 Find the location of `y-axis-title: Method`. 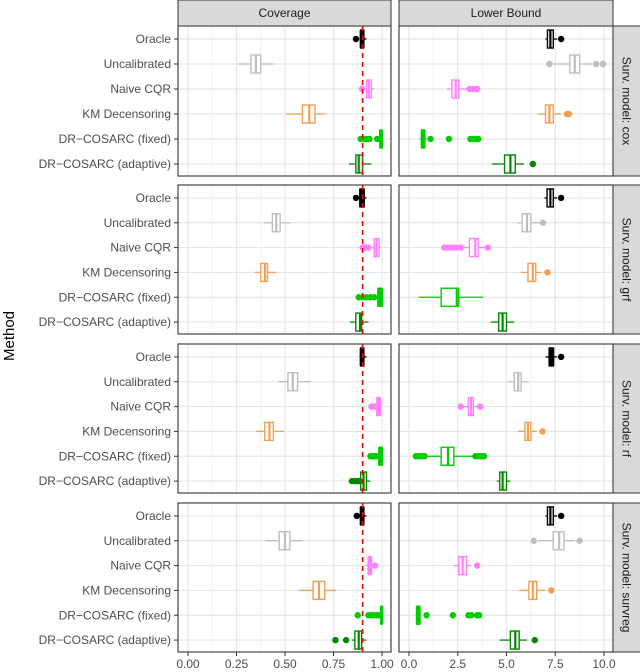

y-axis-title: Method is located at coordinates (9, 336).